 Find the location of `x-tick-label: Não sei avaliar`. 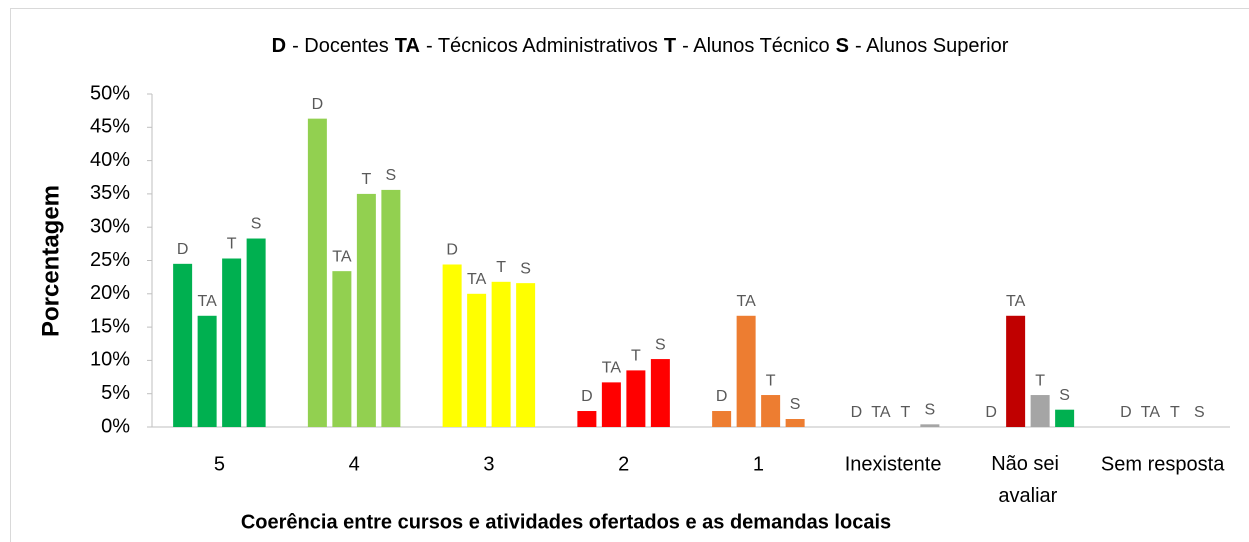

x-tick-label: Não sei avaliar is located at coordinates (1027, 480).